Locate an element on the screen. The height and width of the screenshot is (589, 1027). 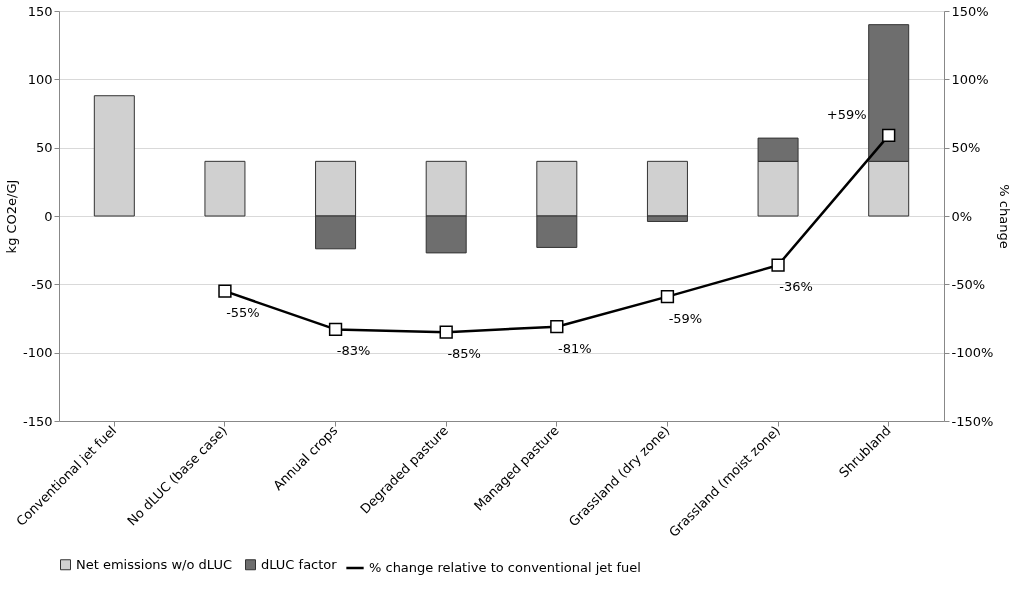
y2-tick-label: 0% is located at coordinates (962, 216).